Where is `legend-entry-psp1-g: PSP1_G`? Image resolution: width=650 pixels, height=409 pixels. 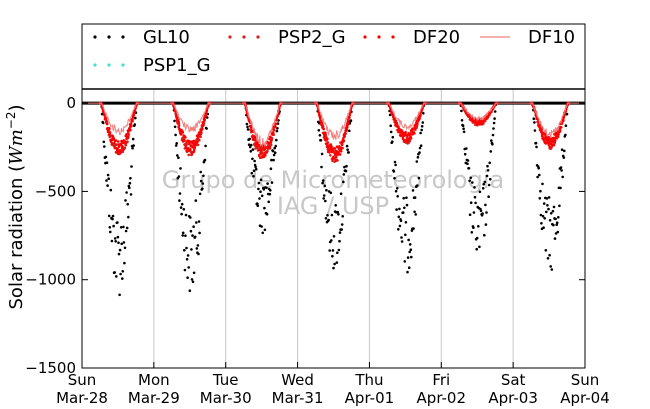 legend-entry-psp1-g: PSP1_G is located at coordinates (152, 65).